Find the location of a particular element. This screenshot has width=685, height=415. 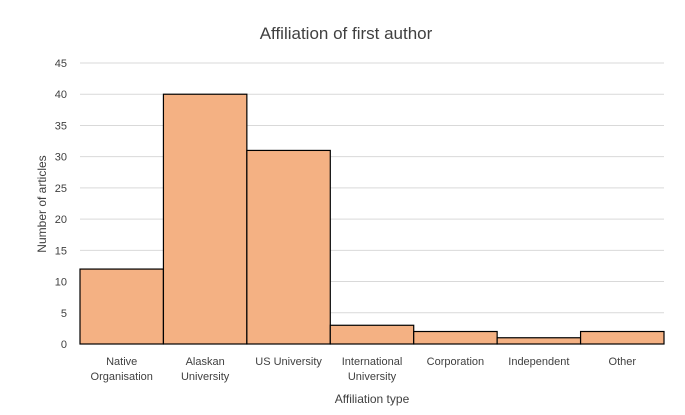

x-tick-label: Independent is located at coordinates (538, 362).